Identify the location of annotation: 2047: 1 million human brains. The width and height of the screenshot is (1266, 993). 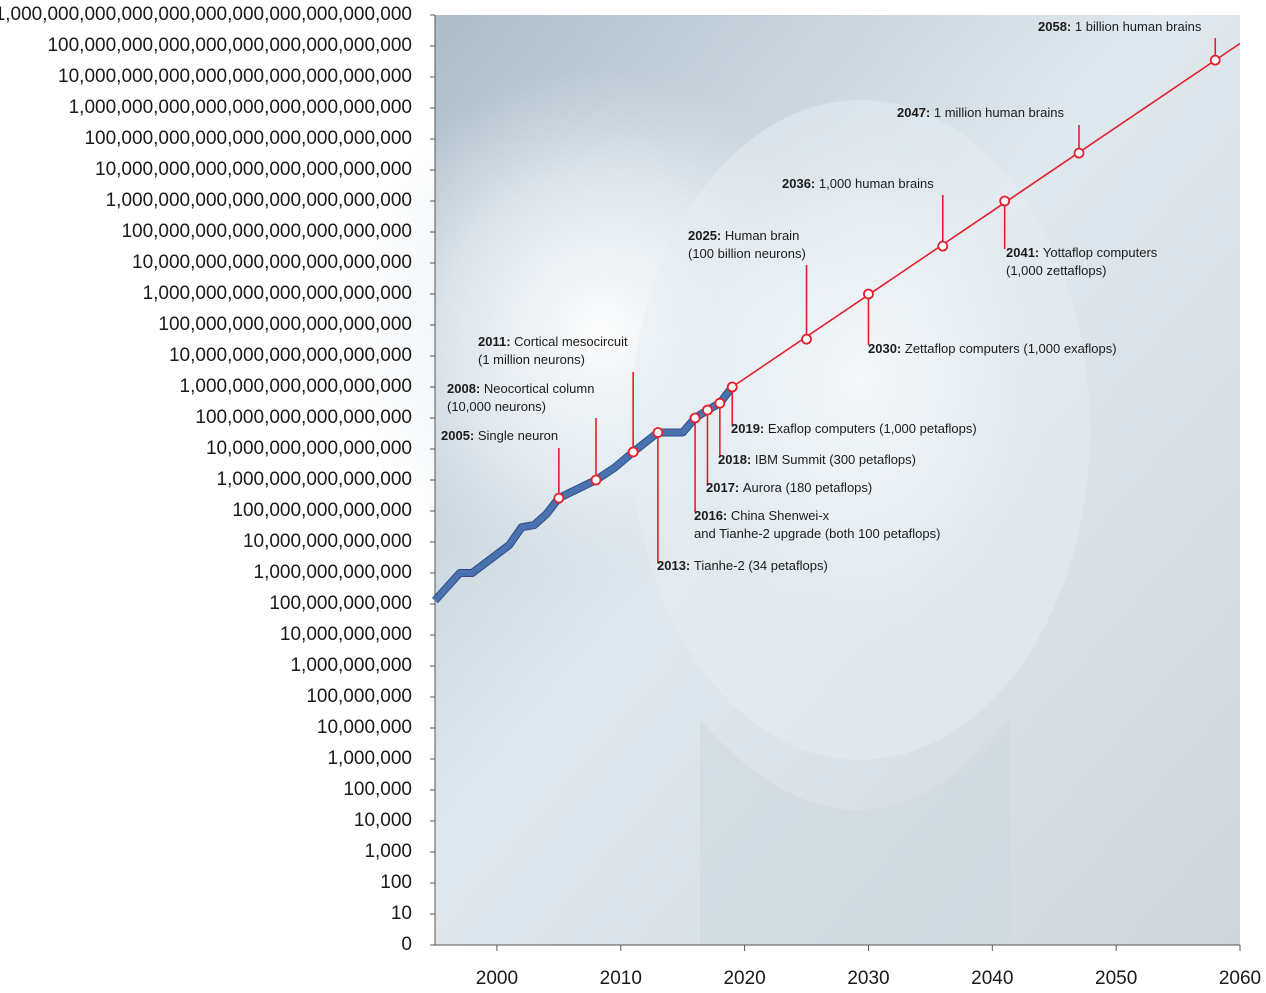
(980, 112).